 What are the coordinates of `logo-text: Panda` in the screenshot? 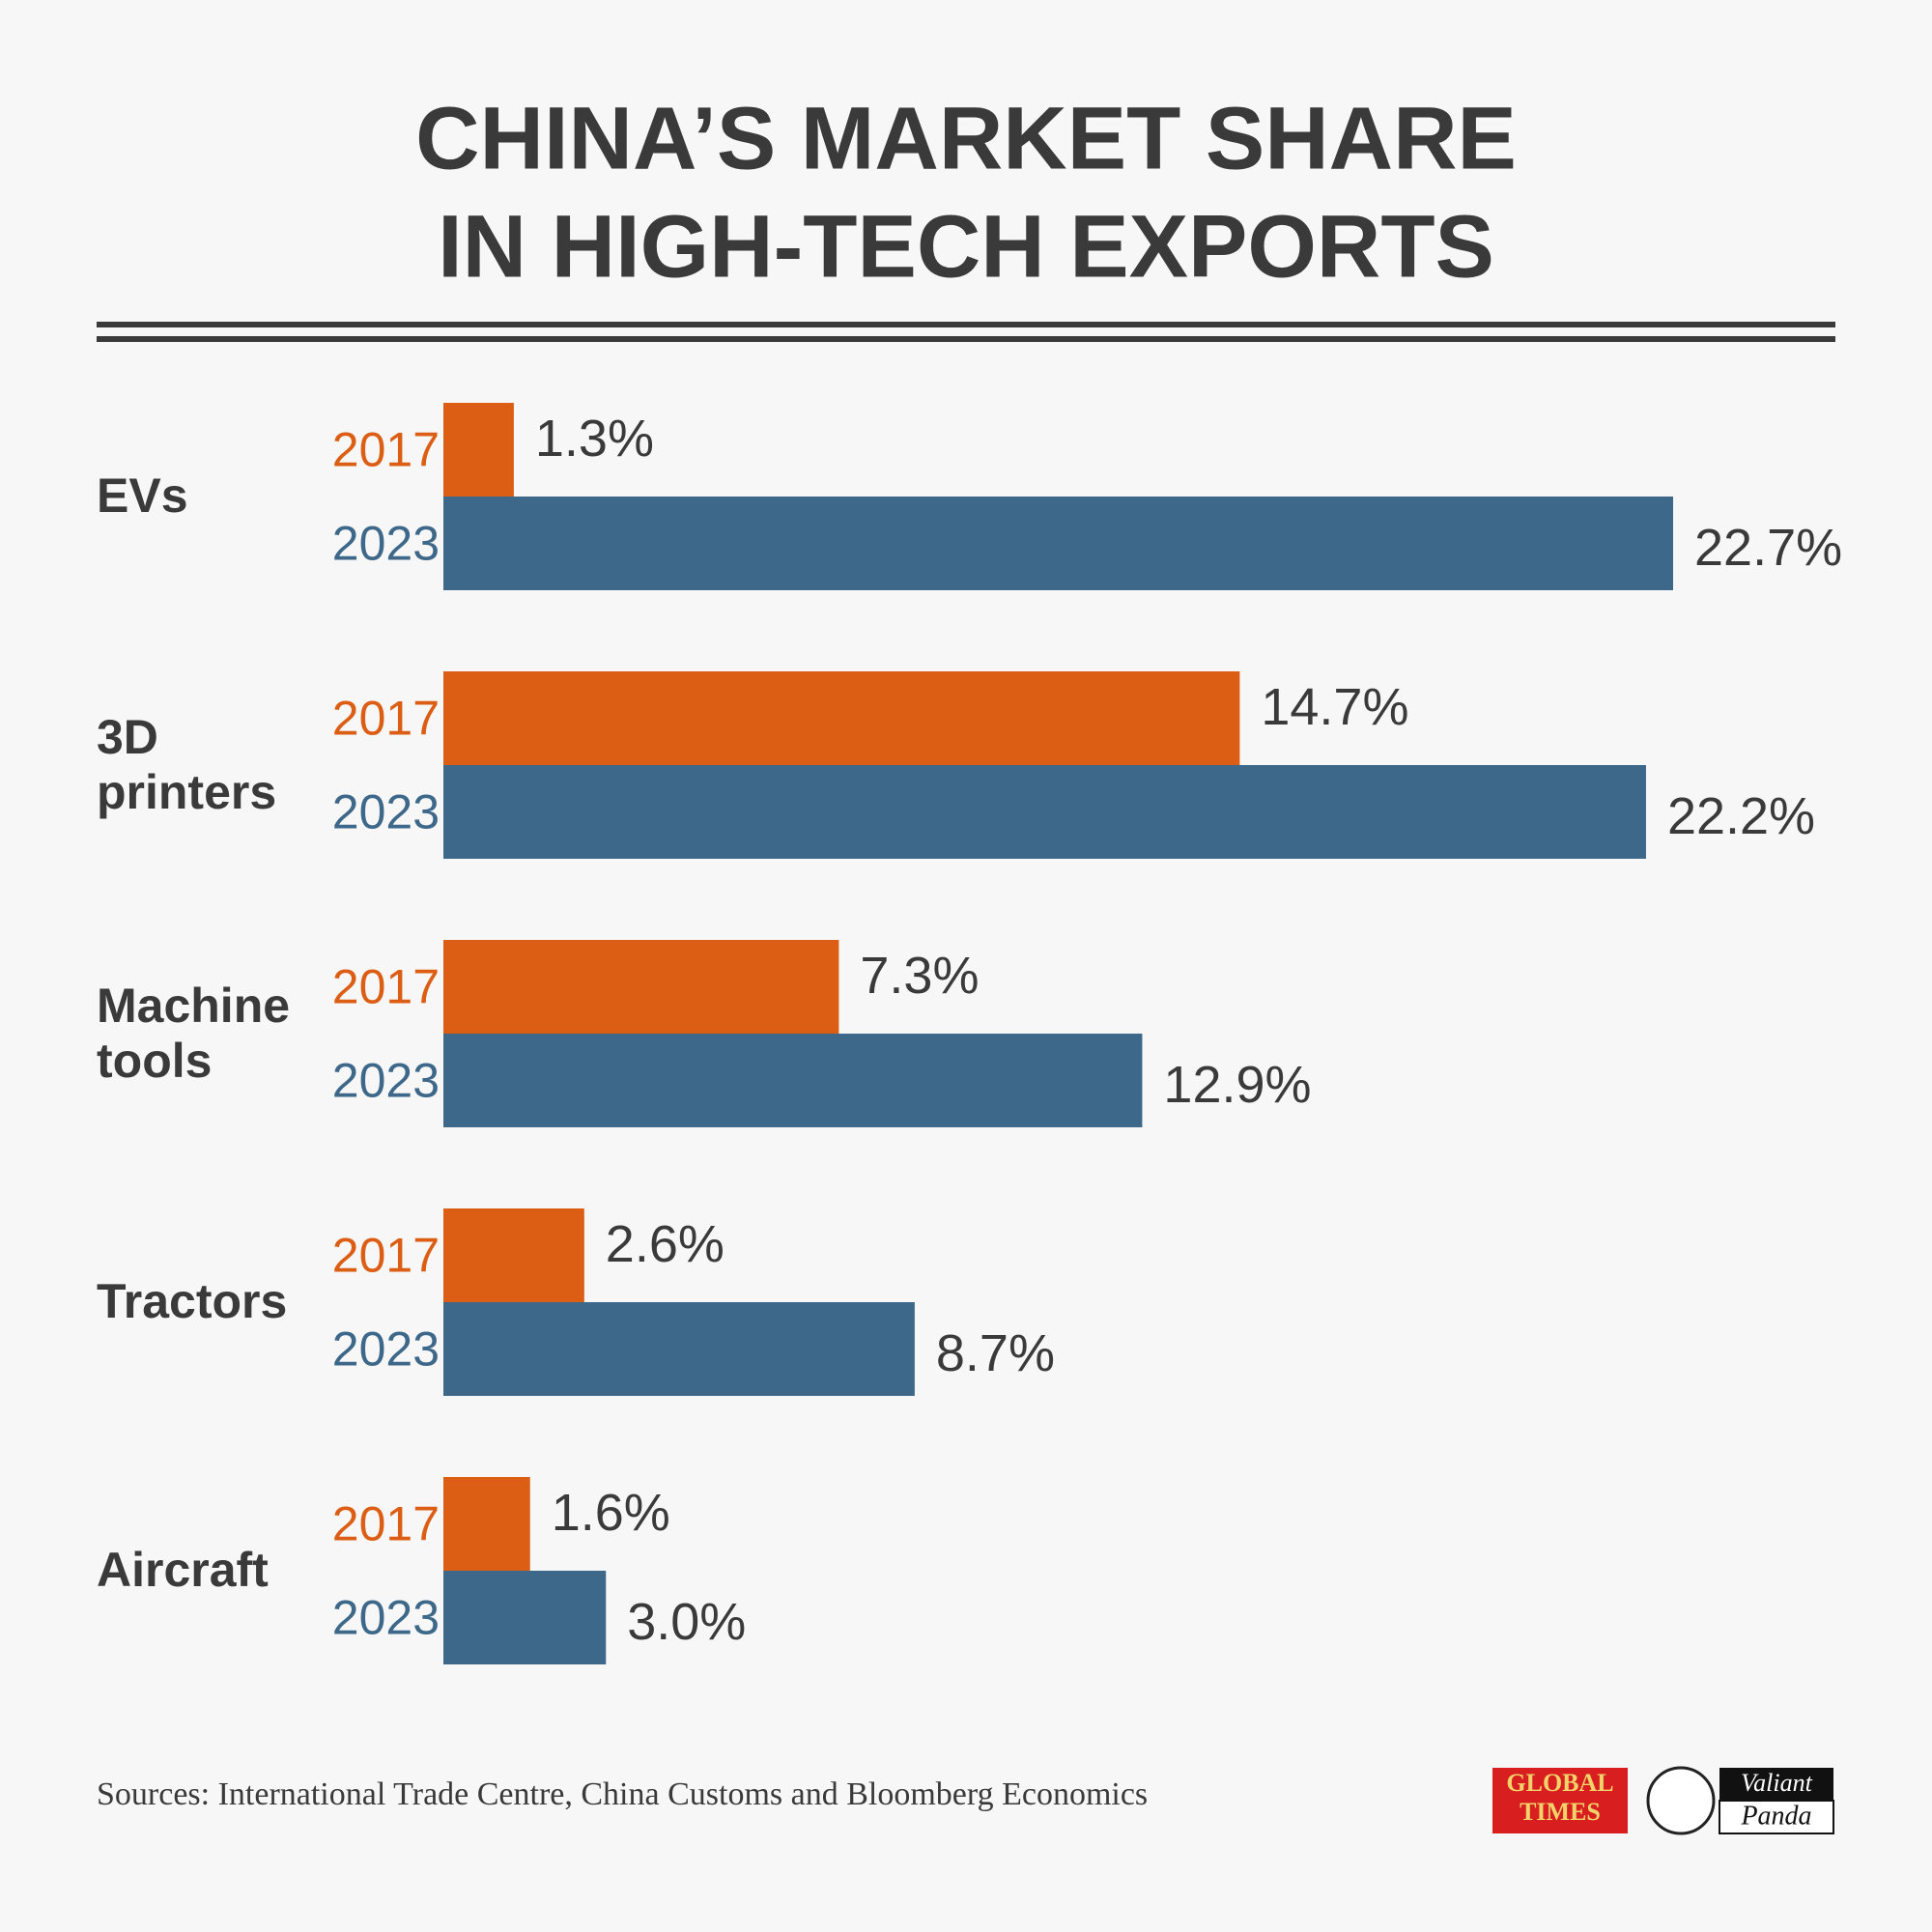 It's located at (1775, 1816).